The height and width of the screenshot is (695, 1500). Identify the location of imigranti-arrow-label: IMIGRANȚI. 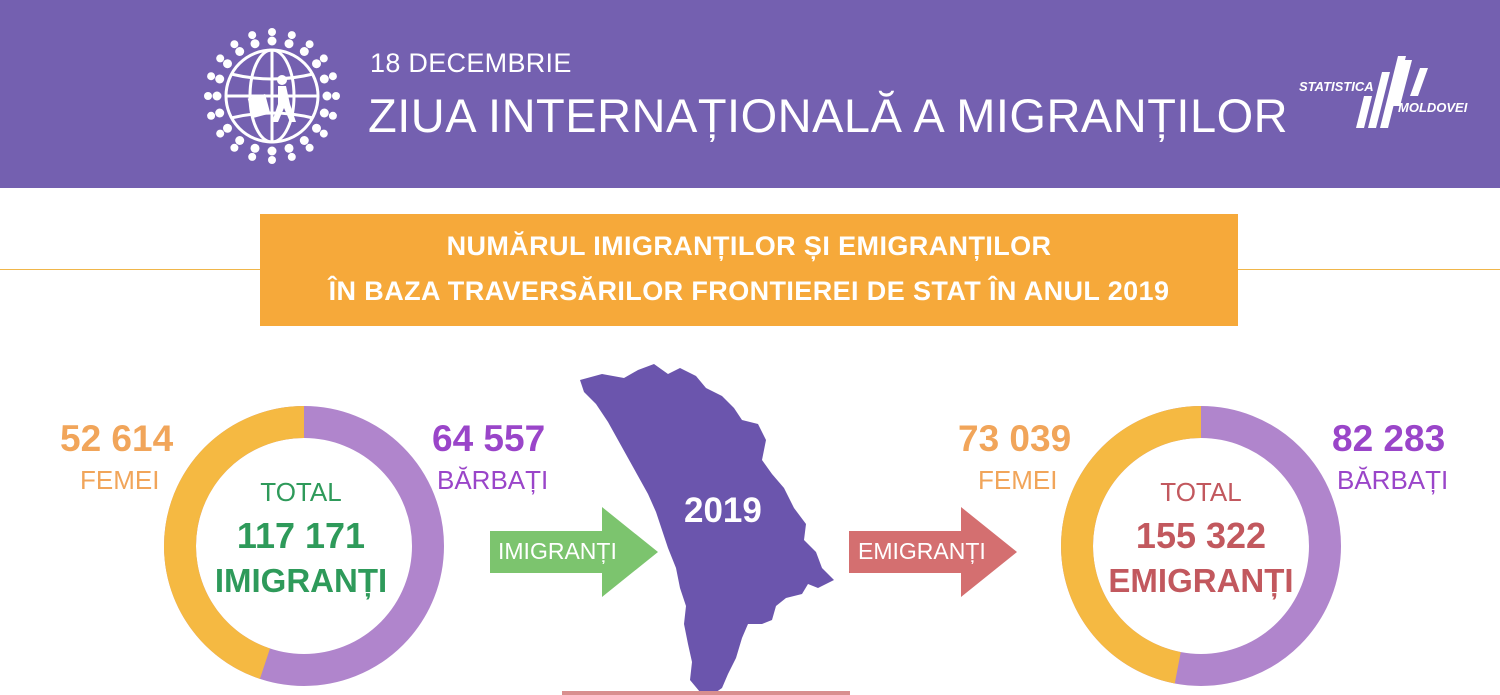
(557, 551).